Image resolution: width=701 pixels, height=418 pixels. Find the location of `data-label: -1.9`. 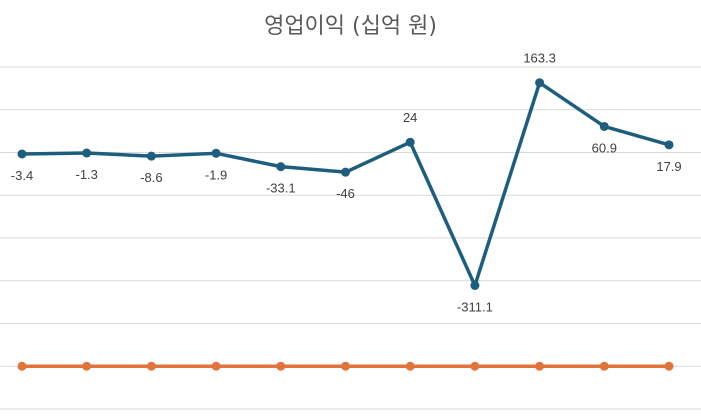

data-label: -1.9 is located at coordinates (216, 174).